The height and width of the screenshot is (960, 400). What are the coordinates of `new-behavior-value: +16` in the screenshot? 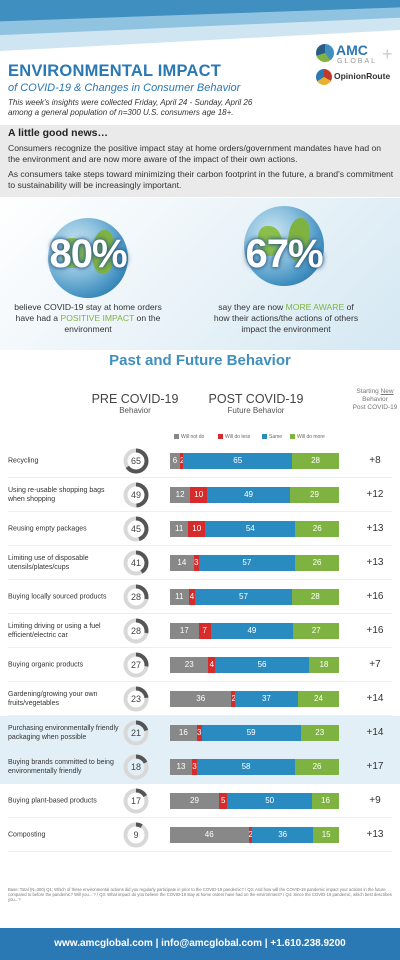 It's located at (375, 630).